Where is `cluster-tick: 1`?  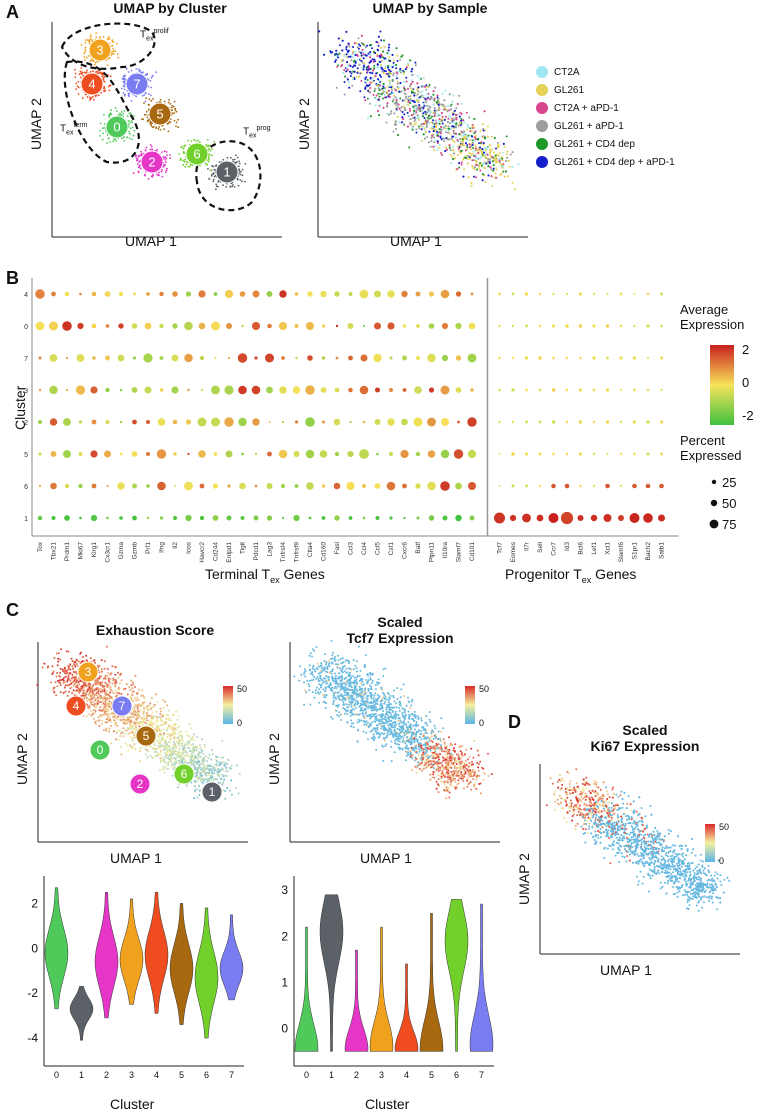
cluster-tick: 1 is located at coordinates (26, 519).